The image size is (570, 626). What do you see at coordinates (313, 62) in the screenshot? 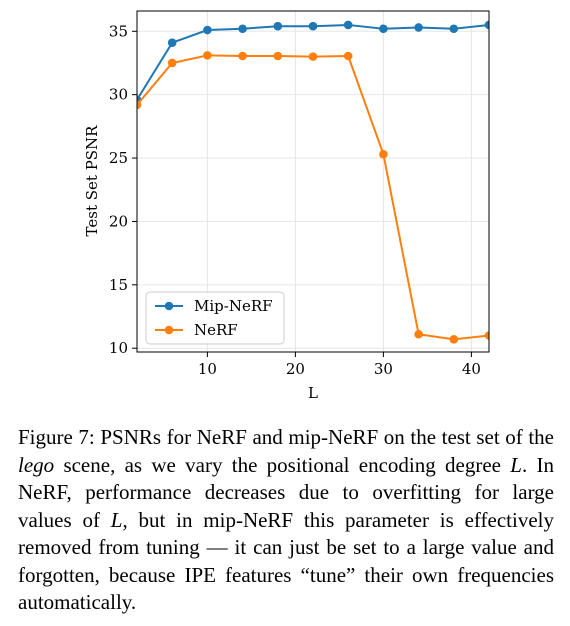
I see `series-line-mip-nerf` at bounding box center [313, 62].